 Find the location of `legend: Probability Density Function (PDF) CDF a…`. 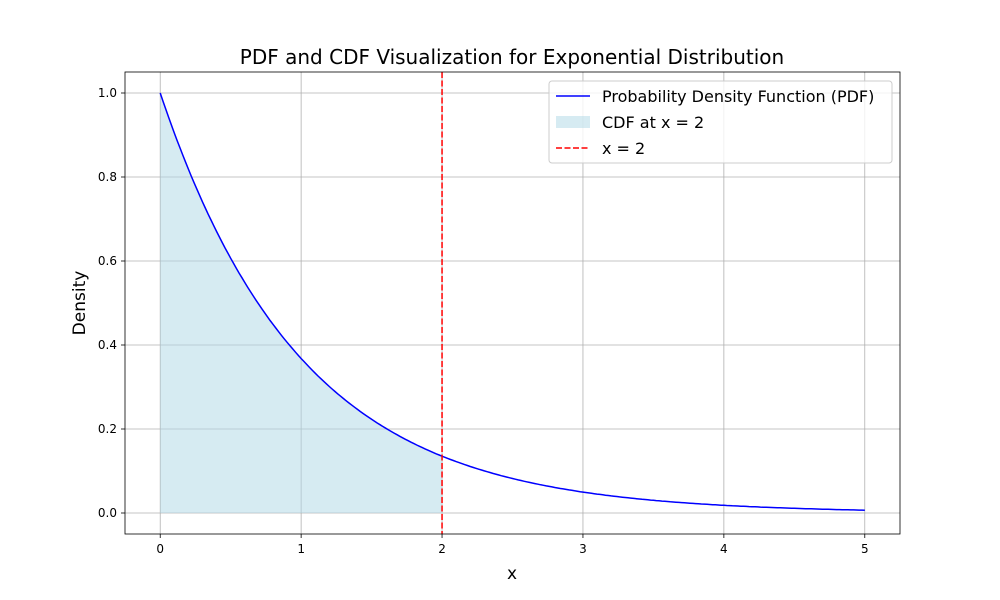

legend: Probability Density Function (PDF) CDF a… is located at coordinates (720, 122).